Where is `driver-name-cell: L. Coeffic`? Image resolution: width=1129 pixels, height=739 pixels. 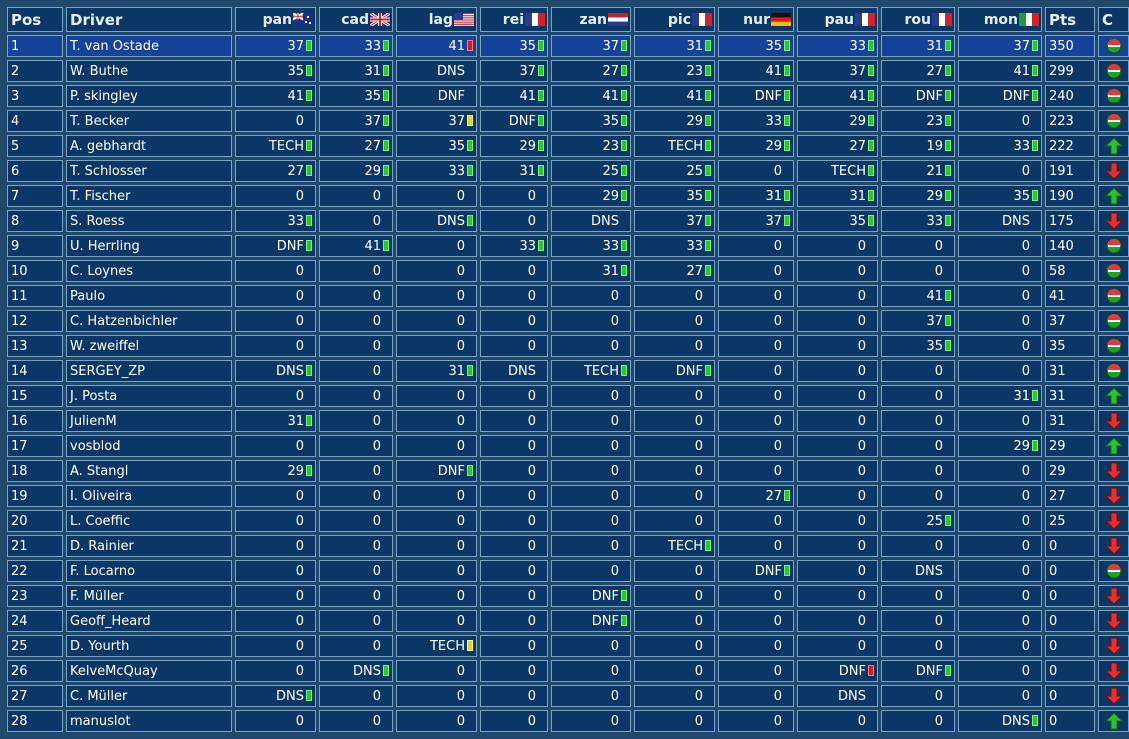
driver-name-cell: L. Coeffic is located at coordinates (149, 521).